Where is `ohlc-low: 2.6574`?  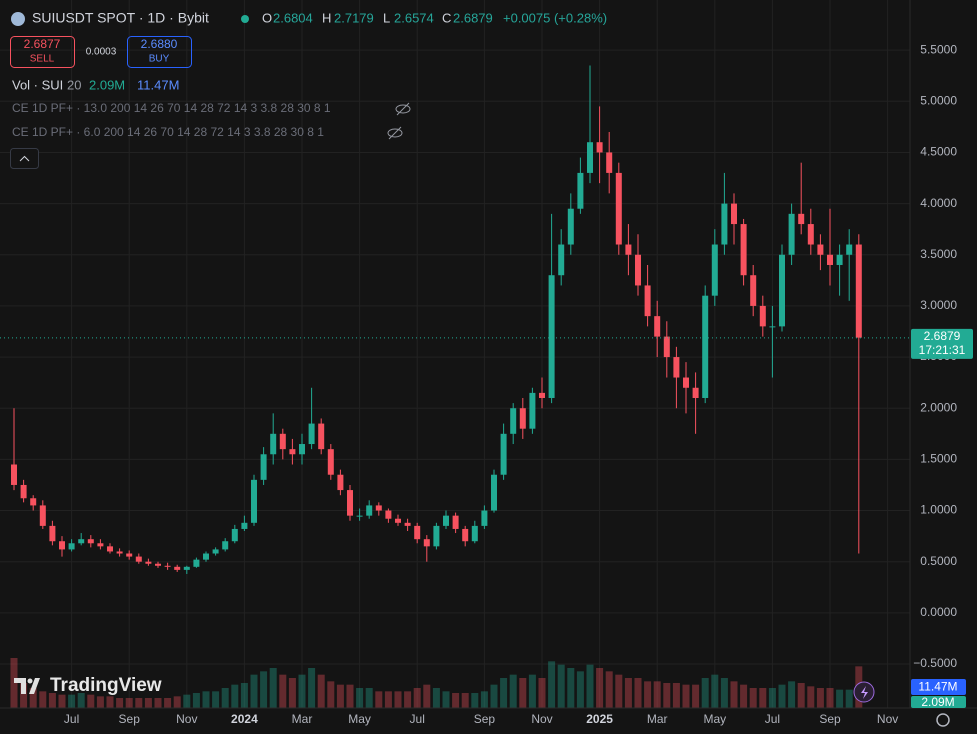 ohlc-low: 2.6574 is located at coordinates (414, 17).